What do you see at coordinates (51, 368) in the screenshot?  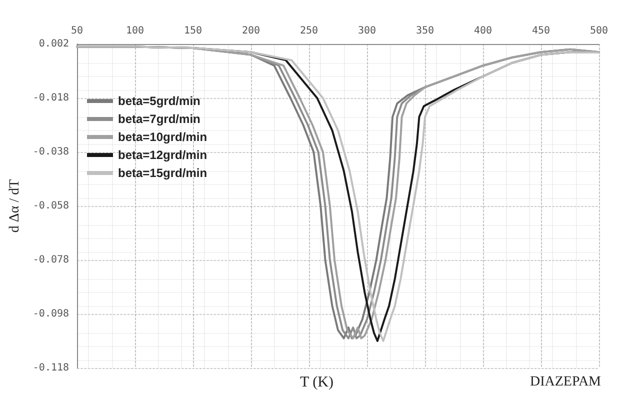 I see `y-tick-label: -0.118` at bounding box center [51, 368].